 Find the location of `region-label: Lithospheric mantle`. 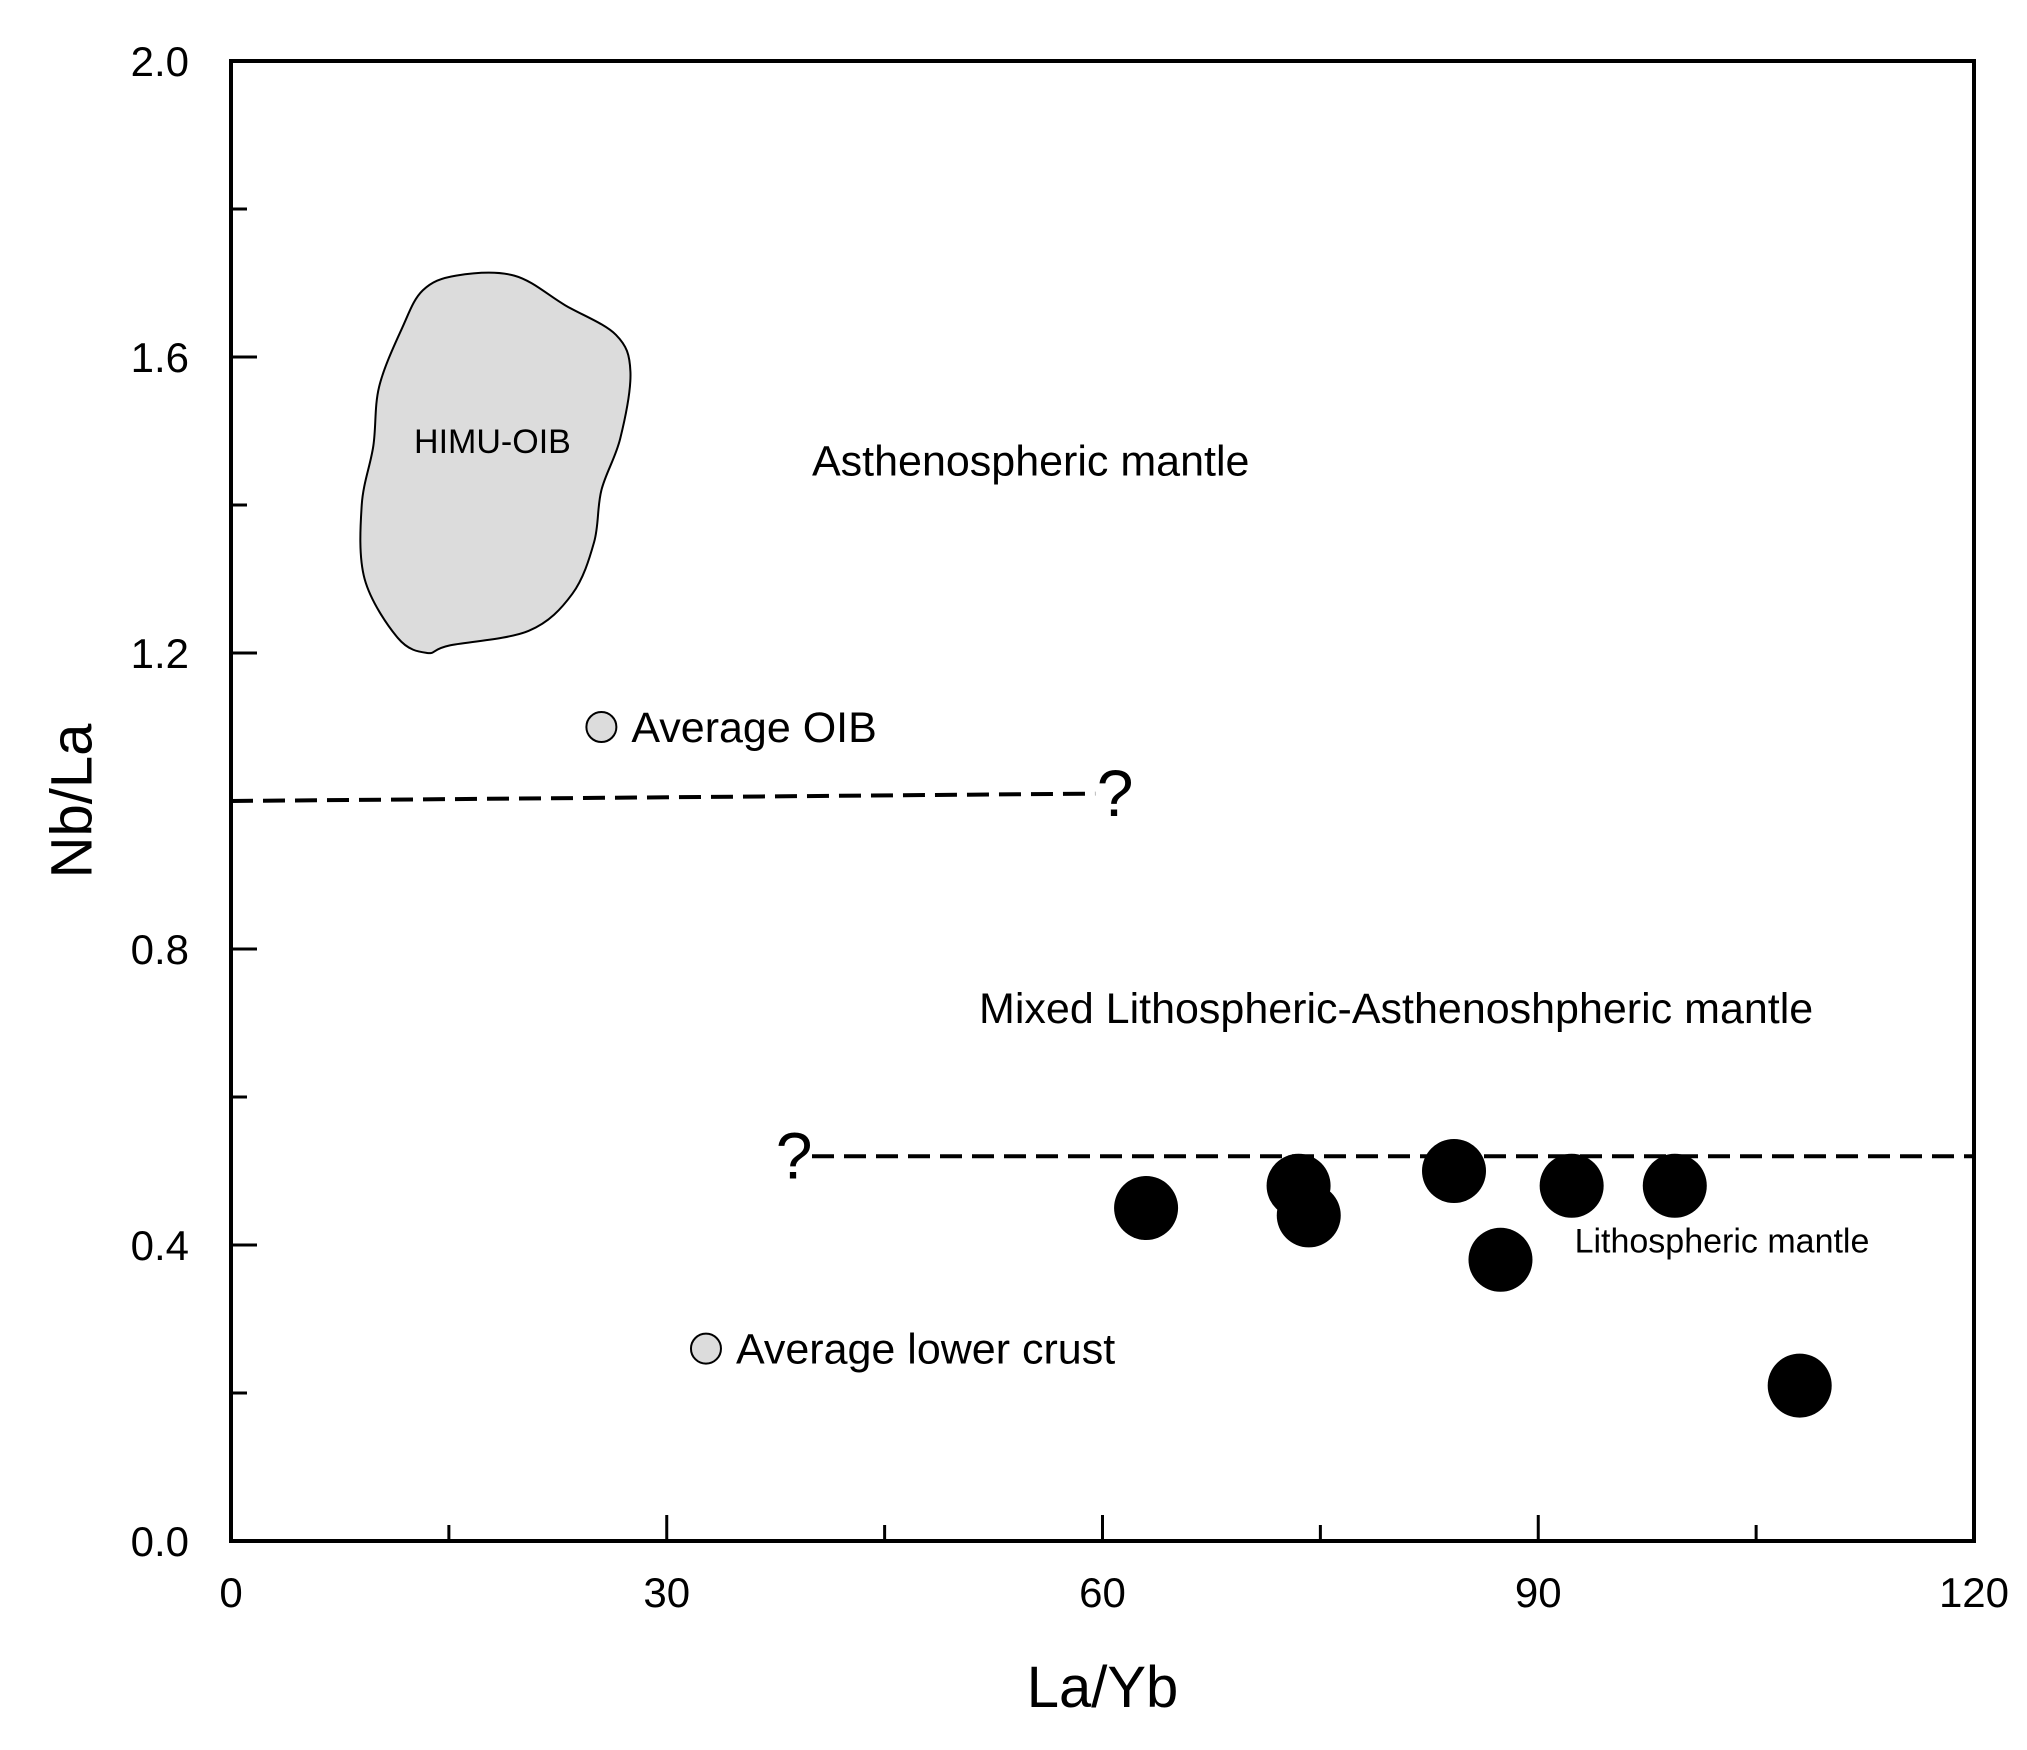

region-label: Lithospheric mantle is located at coordinates (1722, 1241).